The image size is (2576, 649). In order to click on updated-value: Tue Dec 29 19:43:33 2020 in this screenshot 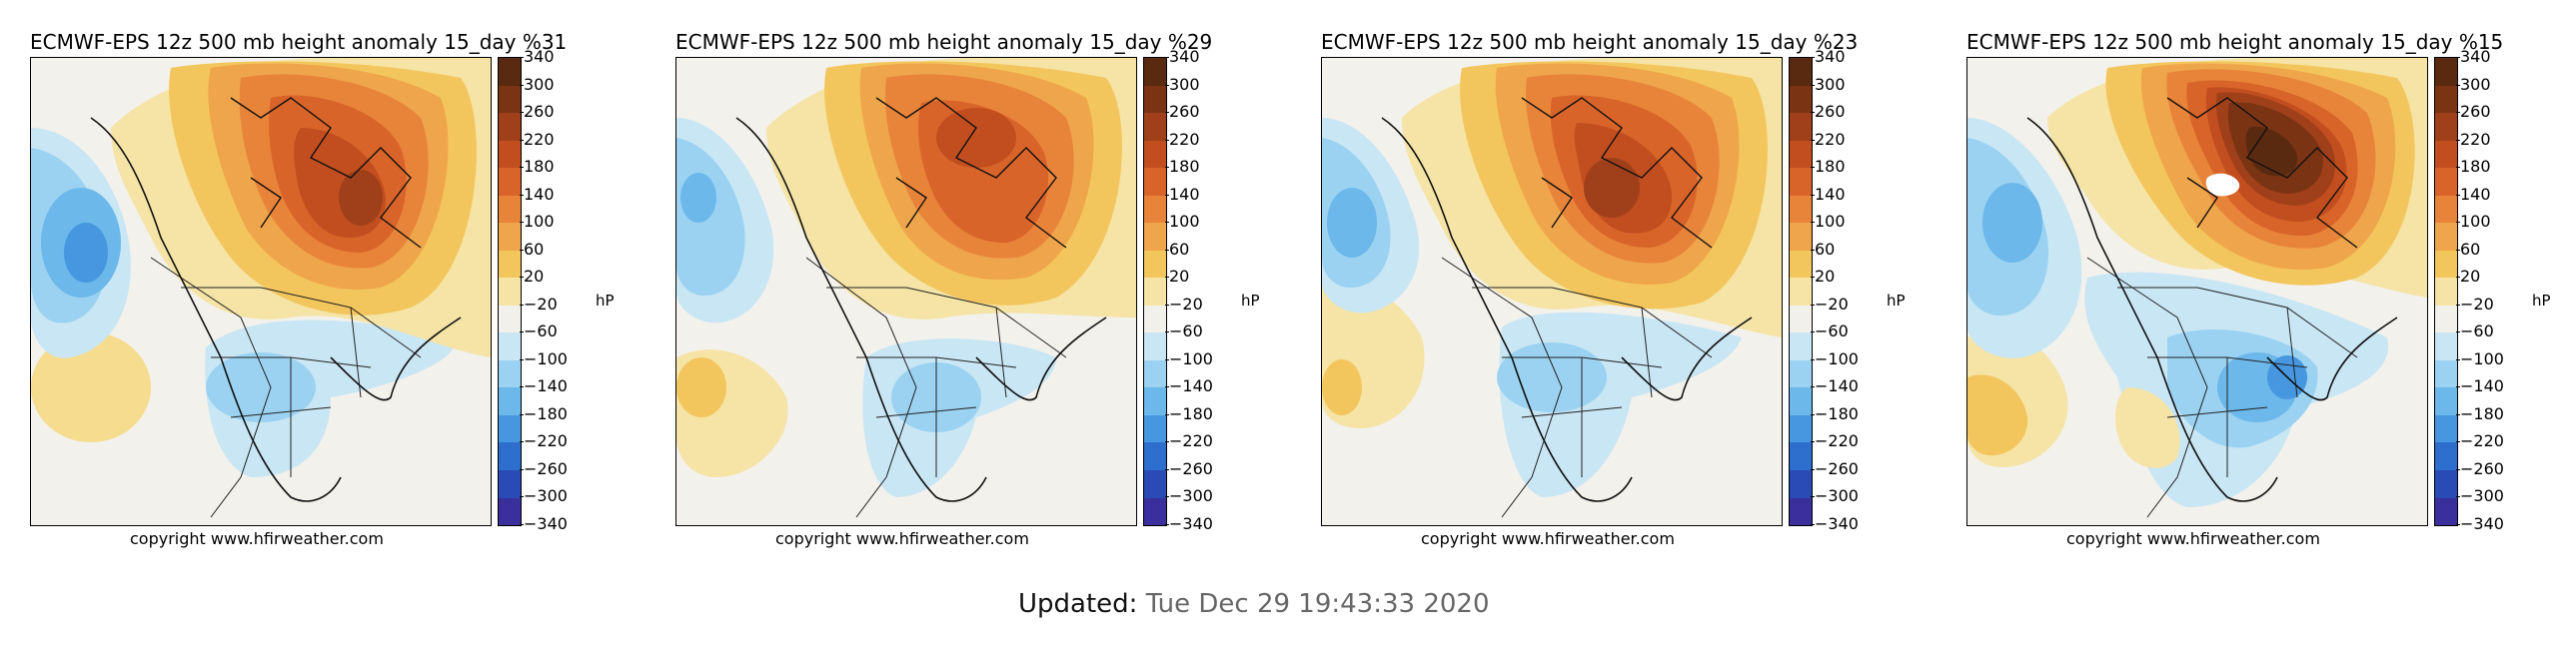, I will do `click(1317, 604)`.